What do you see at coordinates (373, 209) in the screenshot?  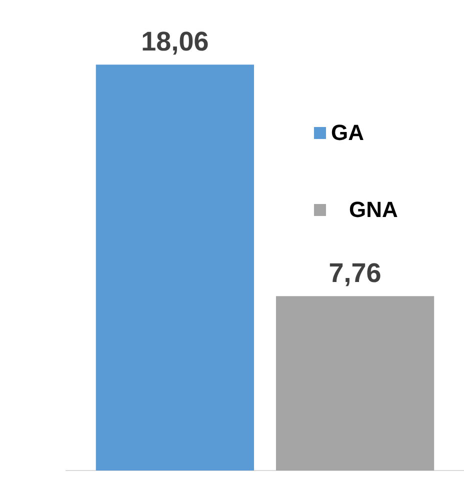 I see `legend-label: GNA` at bounding box center [373, 209].